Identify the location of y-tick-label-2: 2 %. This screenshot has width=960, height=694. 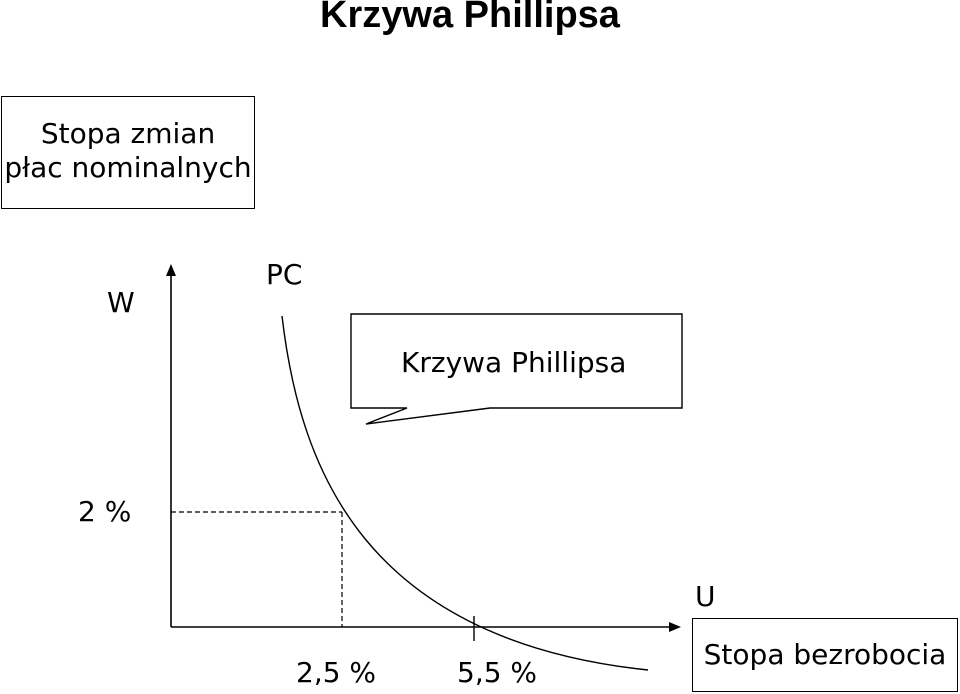
(105, 511).